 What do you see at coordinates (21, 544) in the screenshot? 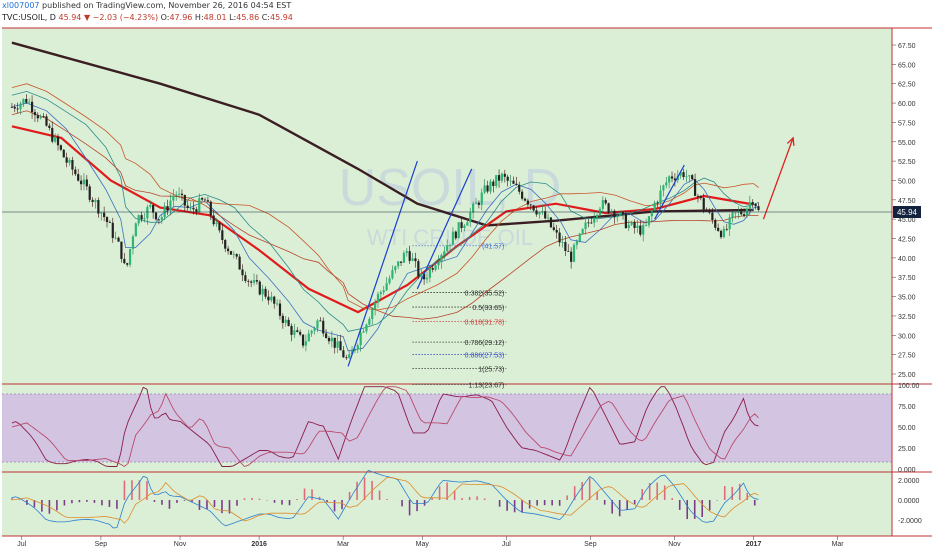
I see `time-axis-label: Jul` at bounding box center [21, 544].